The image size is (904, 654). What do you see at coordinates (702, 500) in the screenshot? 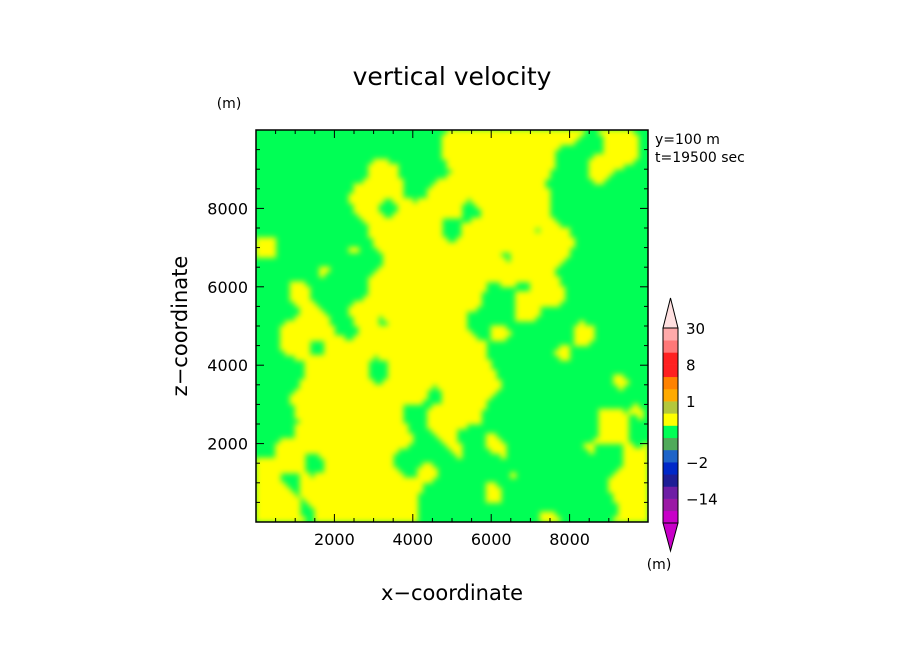
I see `colorbar-label: −14` at bounding box center [702, 500].